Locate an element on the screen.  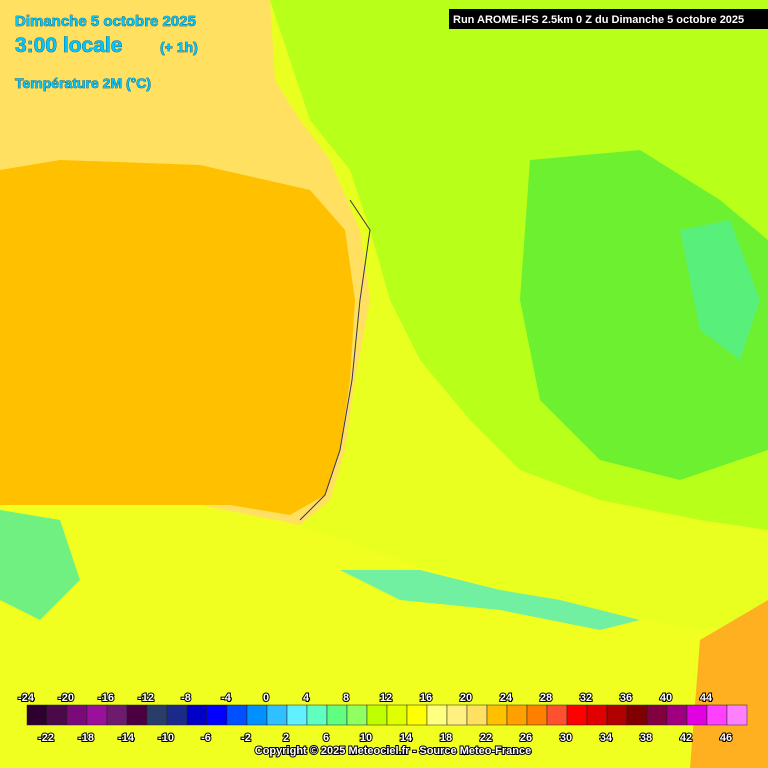
time: 3:00 locale is located at coordinates (68, 45).